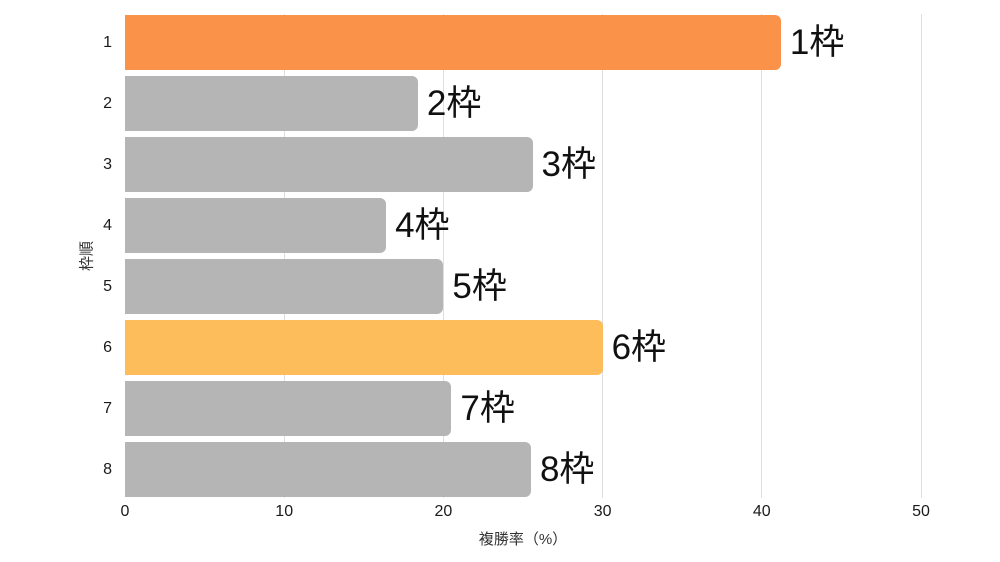 This screenshot has width=1000, height=562. What do you see at coordinates (87, 256) in the screenshot?
I see `y-axis-title: 枠順` at bounding box center [87, 256].